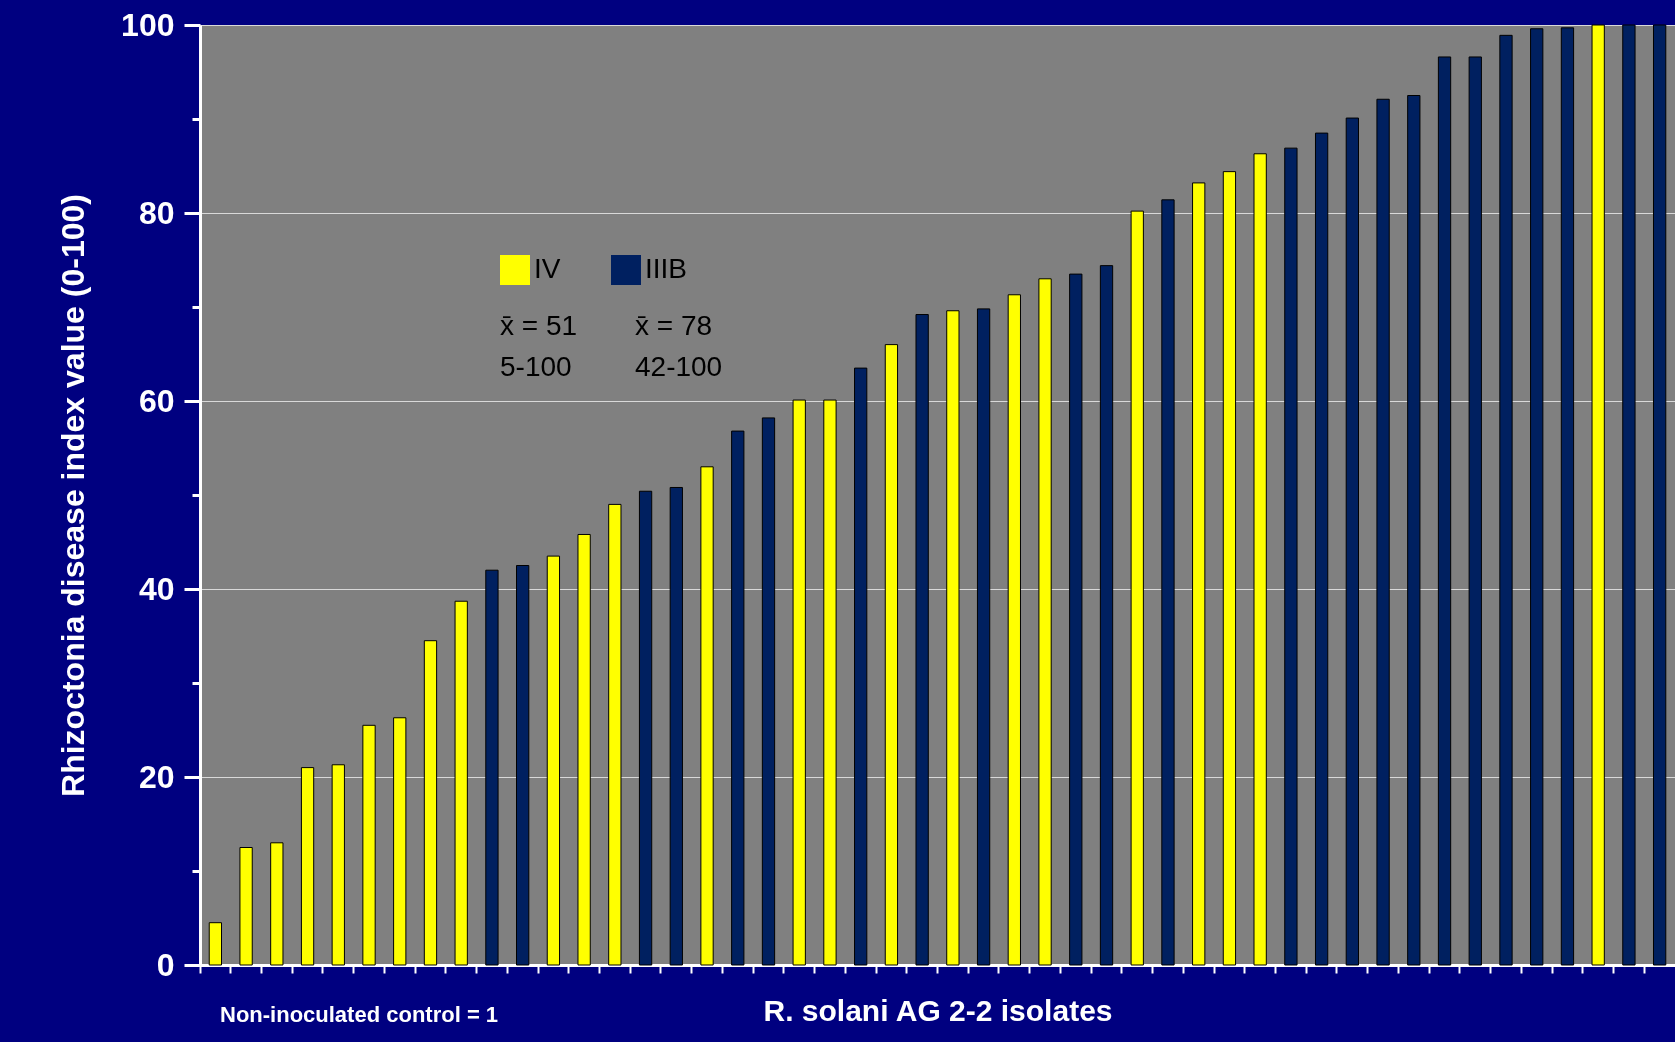 Image resolution: width=1675 pixels, height=1042 pixels. I want to click on annotation: 5-100, so click(536, 366).